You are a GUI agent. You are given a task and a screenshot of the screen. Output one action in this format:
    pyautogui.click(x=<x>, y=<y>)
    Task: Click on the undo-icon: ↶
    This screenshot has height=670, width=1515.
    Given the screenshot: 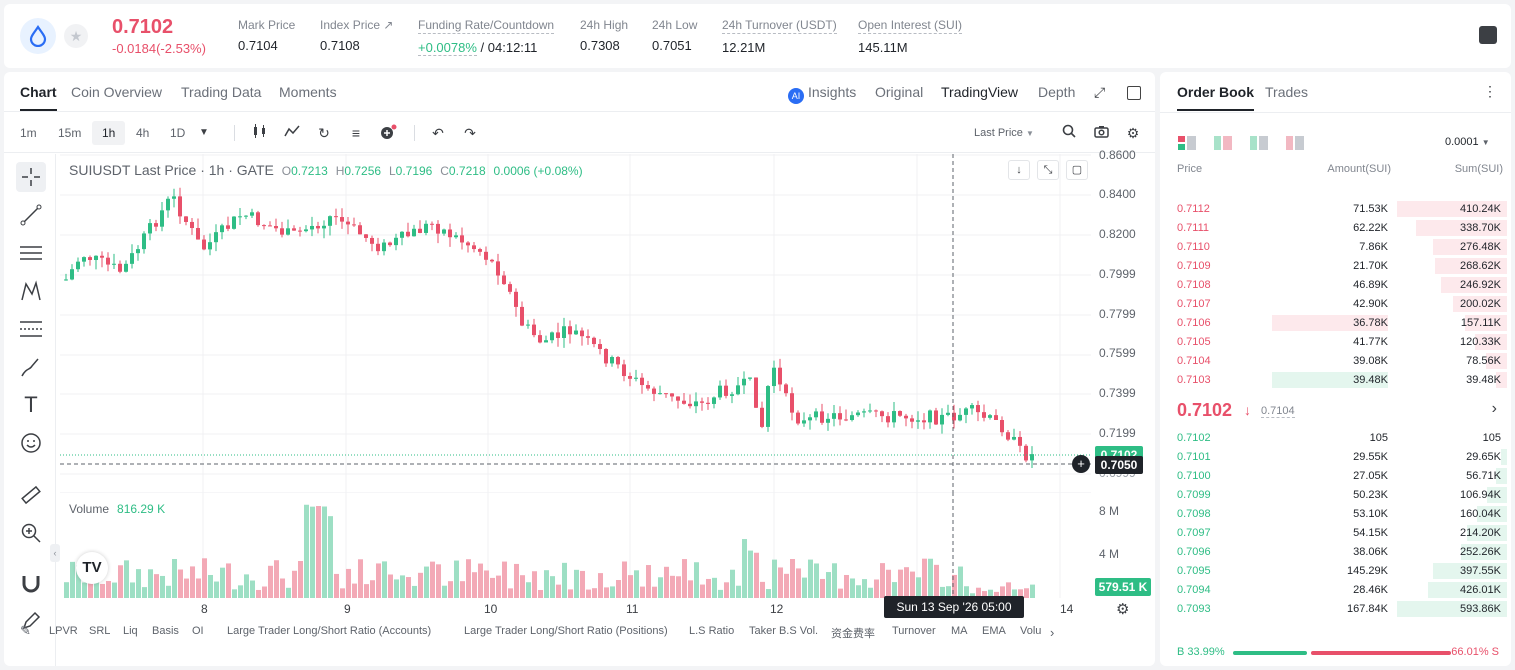 What is the action you would take?
    pyautogui.click(x=438, y=133)
    